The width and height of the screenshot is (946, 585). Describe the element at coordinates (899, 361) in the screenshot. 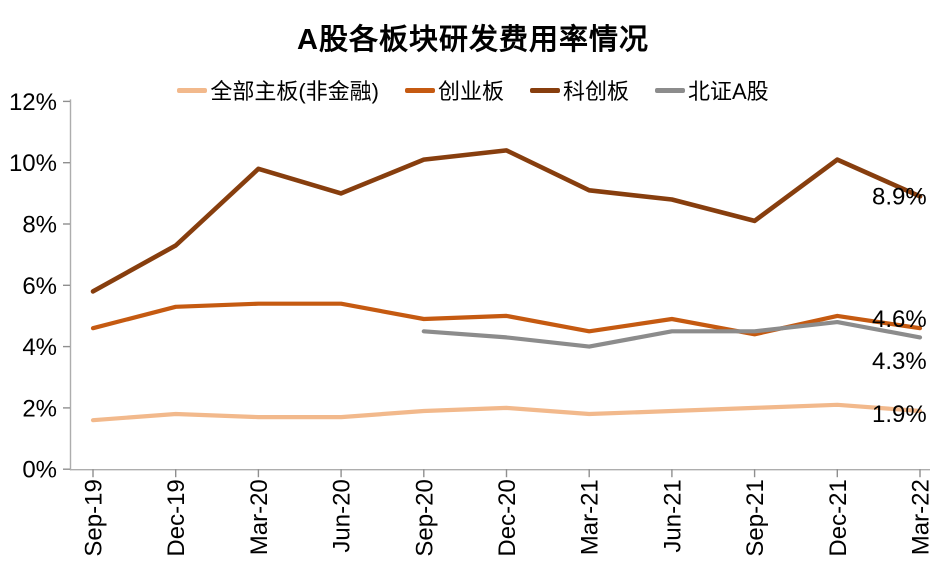

I see `series-end-data-label: 4.3%` at that location.